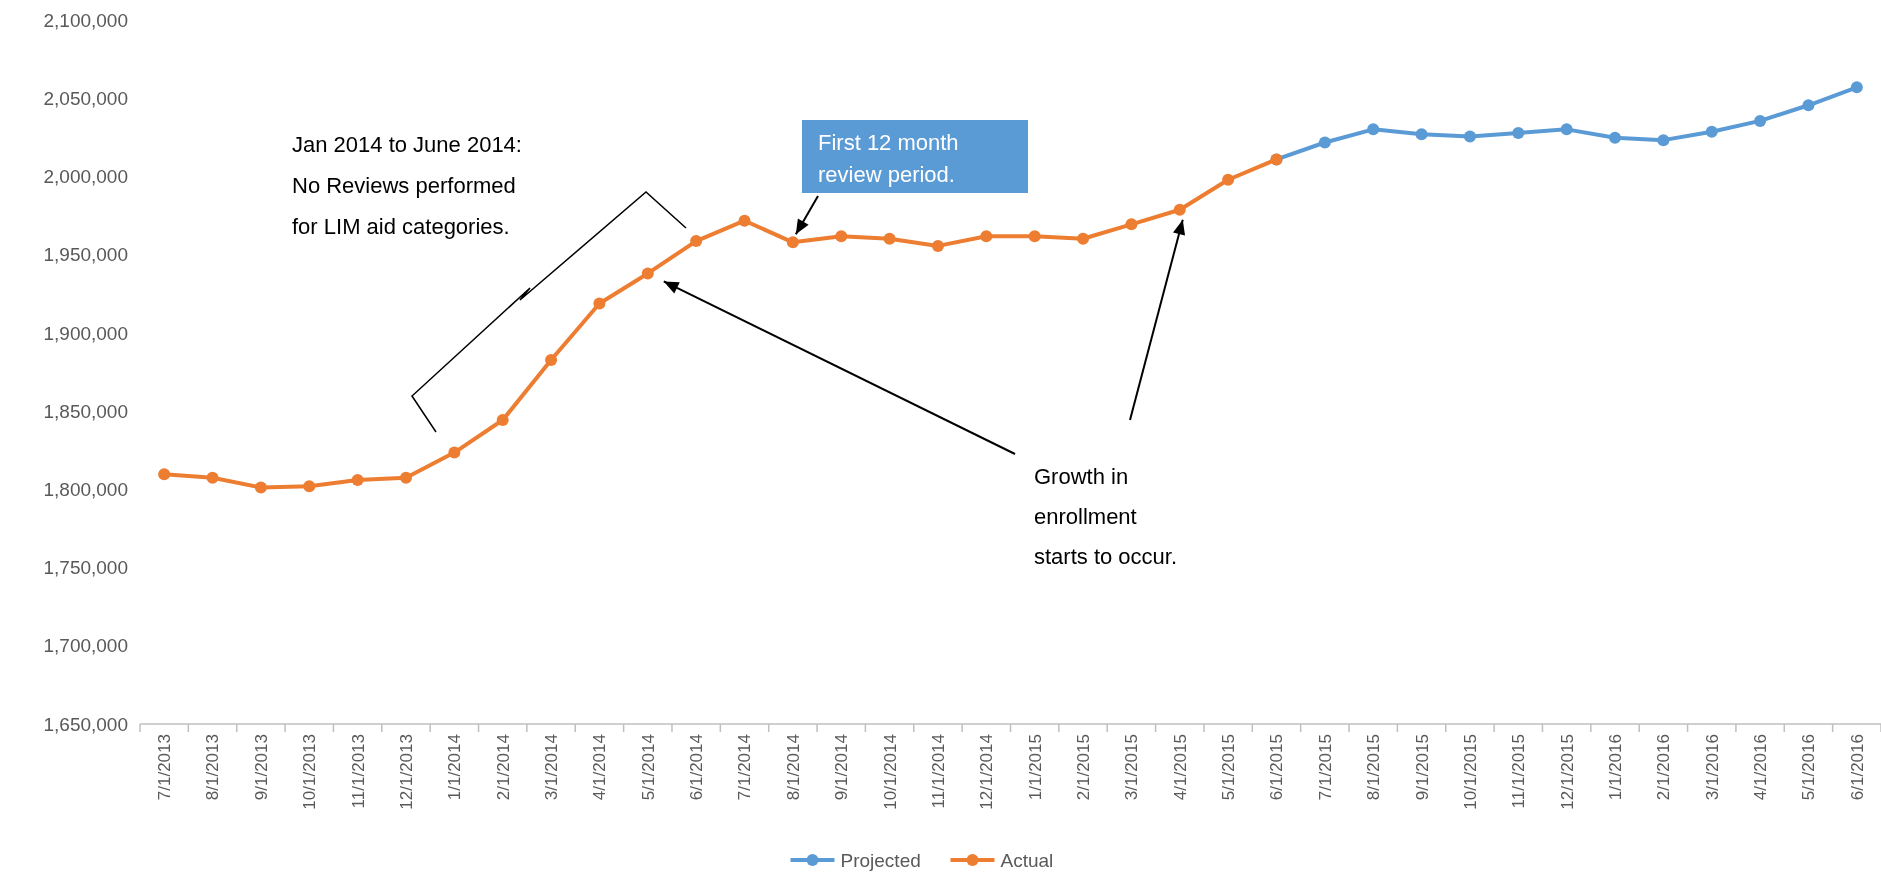 The image size is (1881, 874). Describe the element at coordinates (697, 767) in the screenshot. I see `x-tick-label: 6/1/2014` at that location.